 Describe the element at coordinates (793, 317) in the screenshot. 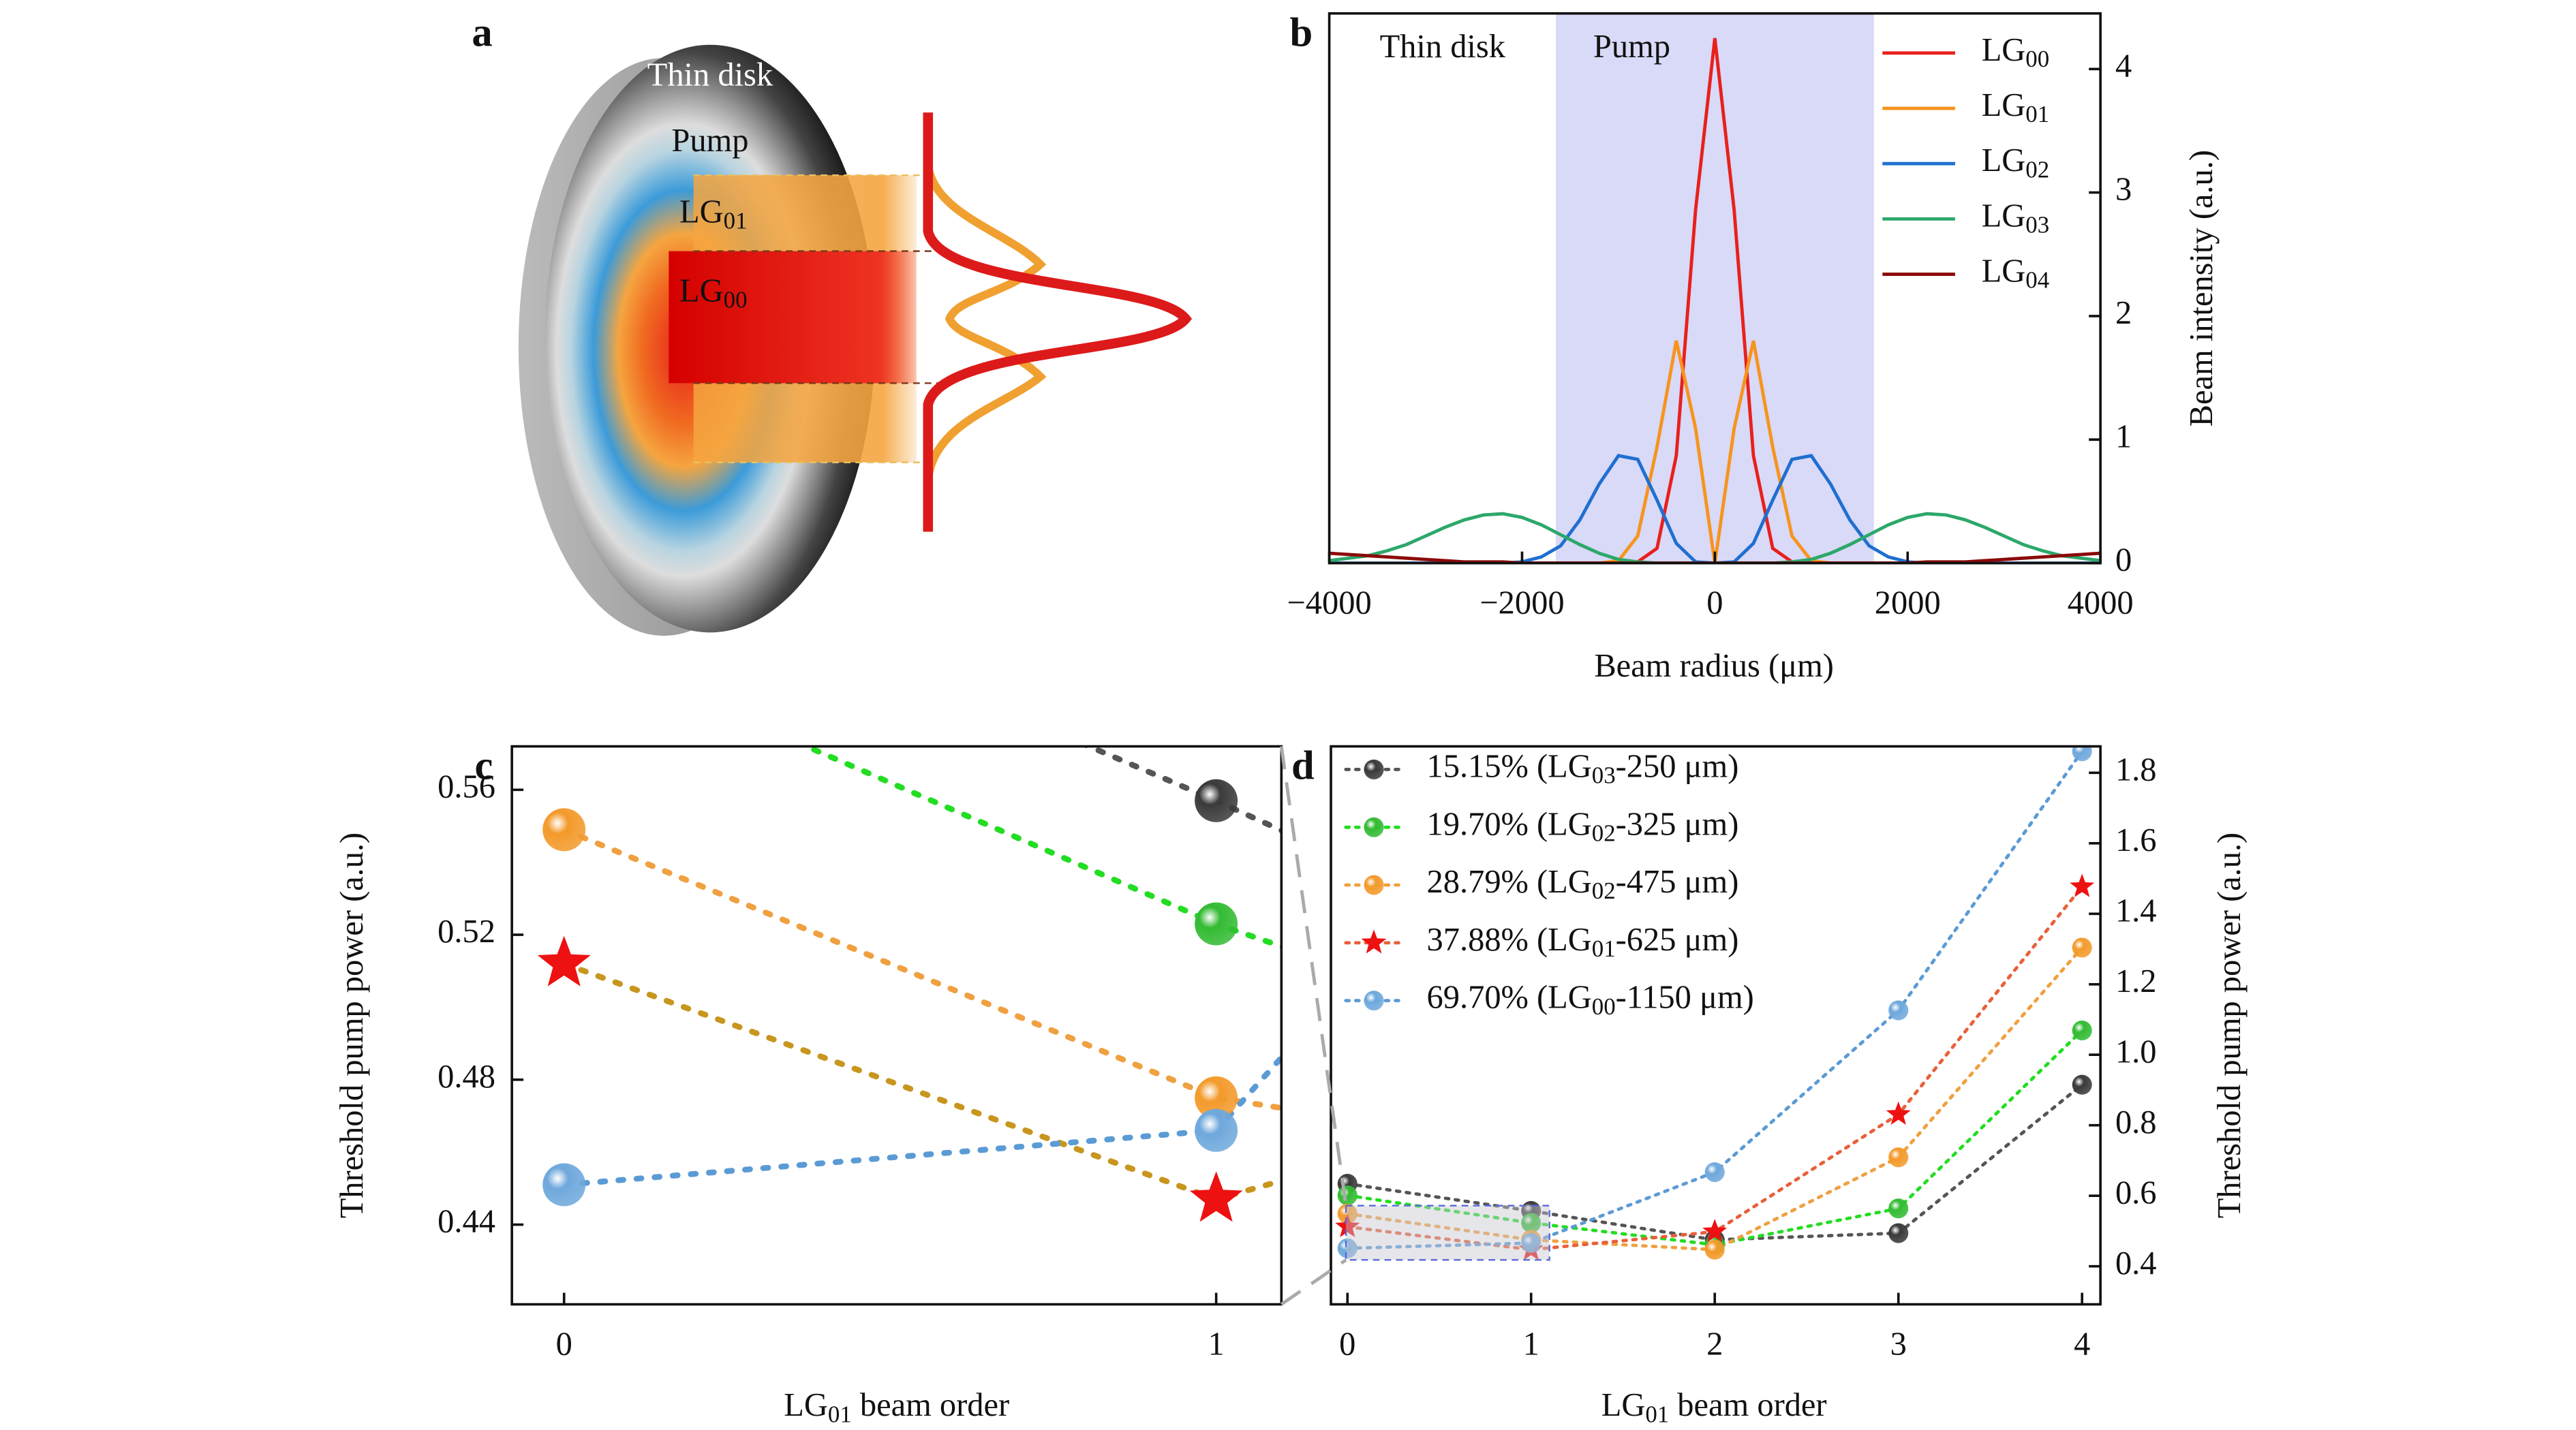

I see `beam-lg00` at that location.